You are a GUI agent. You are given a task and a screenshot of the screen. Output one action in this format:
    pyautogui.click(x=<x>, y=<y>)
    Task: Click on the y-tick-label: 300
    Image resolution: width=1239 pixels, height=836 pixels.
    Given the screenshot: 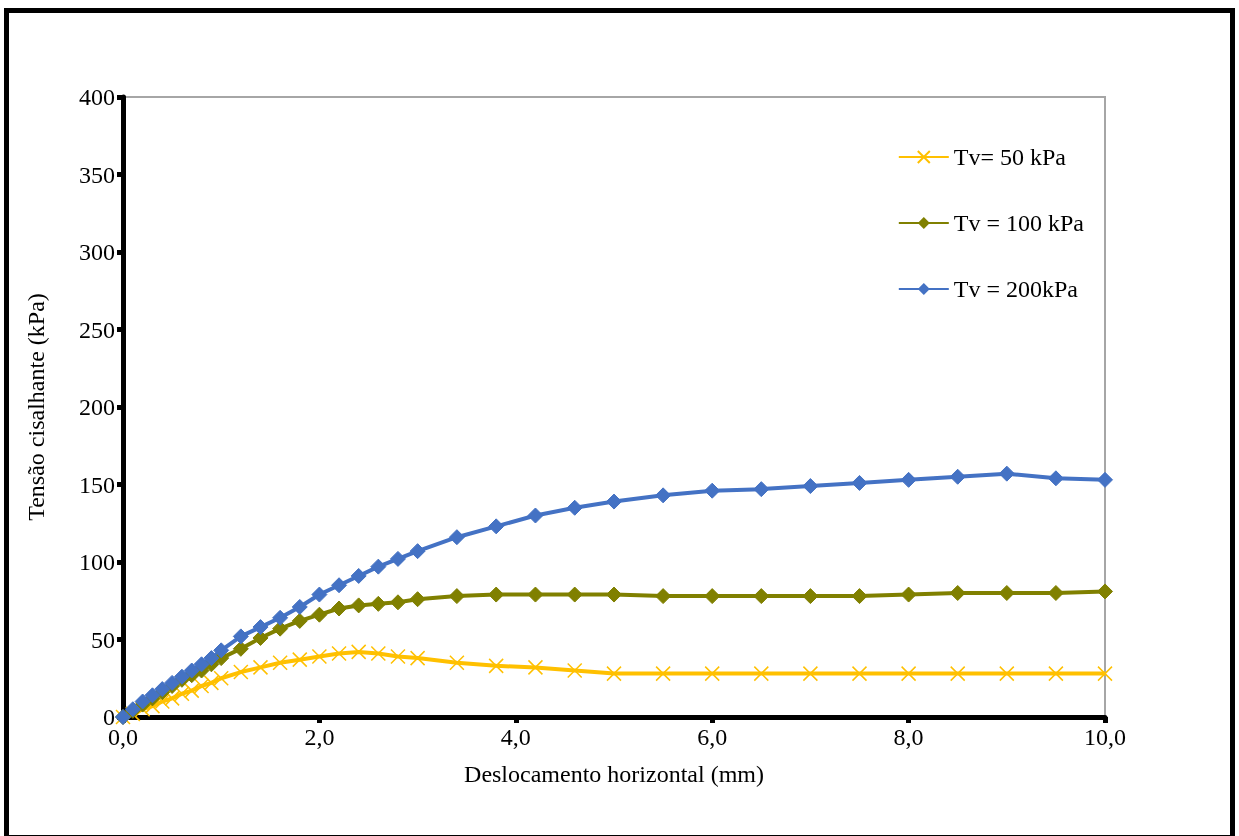 What is the action you would take?
    pyautogui.click(x=97, y=252)
    